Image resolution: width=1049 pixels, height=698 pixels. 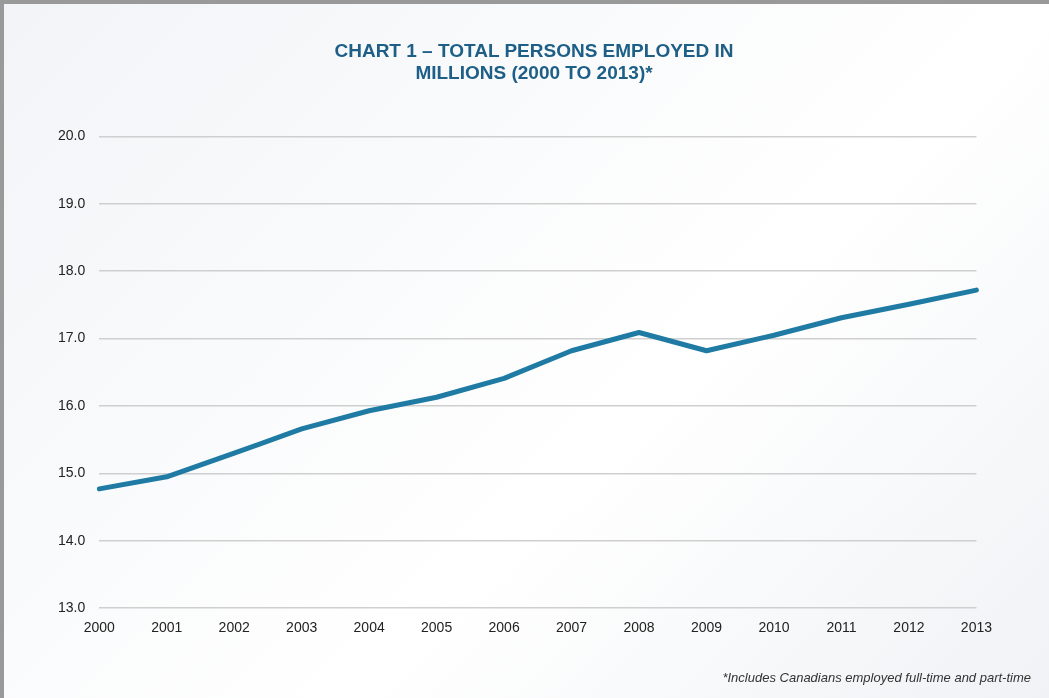 What do you see at coordinates (72, 337) in the screenshot?
I see `y-tick-label: 17.0` at bounding box center [72, 337].